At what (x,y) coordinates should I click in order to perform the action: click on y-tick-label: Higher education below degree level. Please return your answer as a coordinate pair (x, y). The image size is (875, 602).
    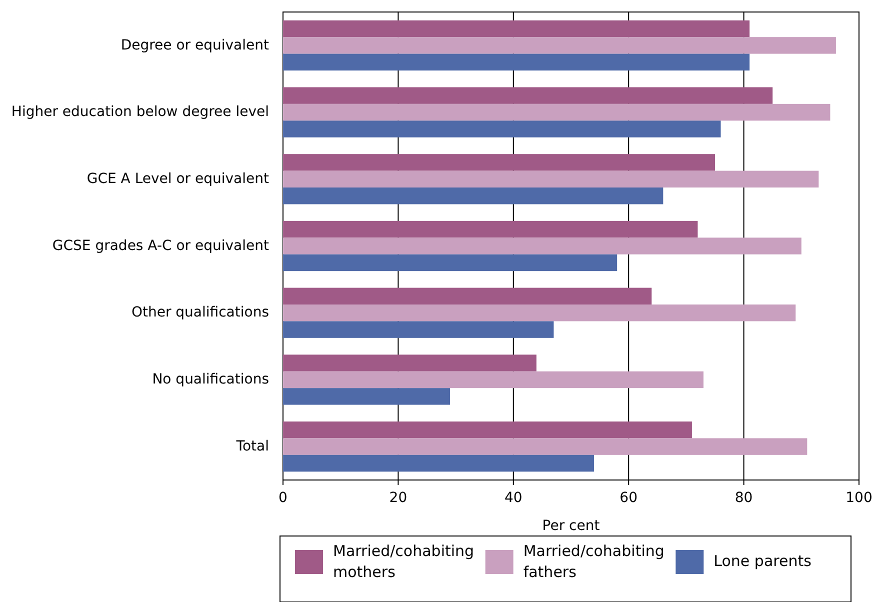
    Looking at the image, I should click on (140, 112).